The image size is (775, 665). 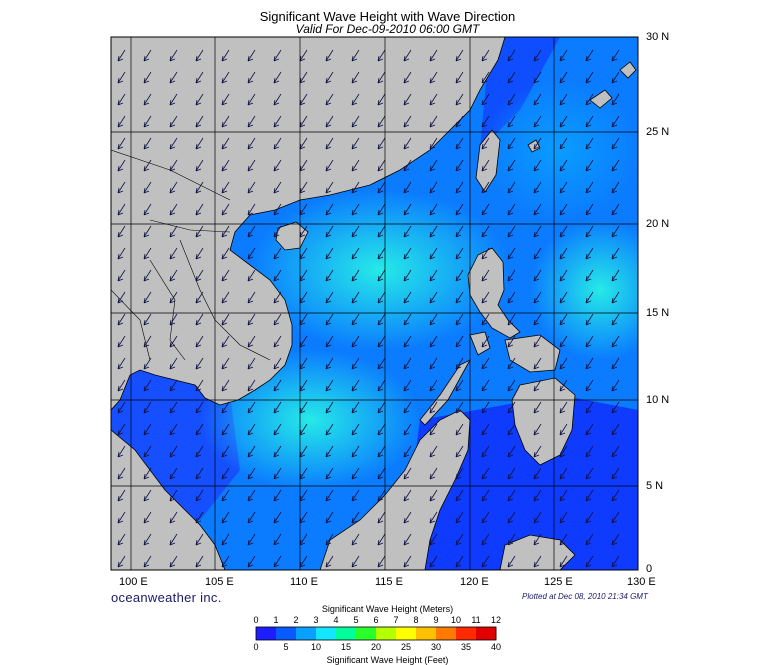 What do you see at coordinates (395, 489) in the screenshot?
I see `borneo` at bounding box center [395, 489].